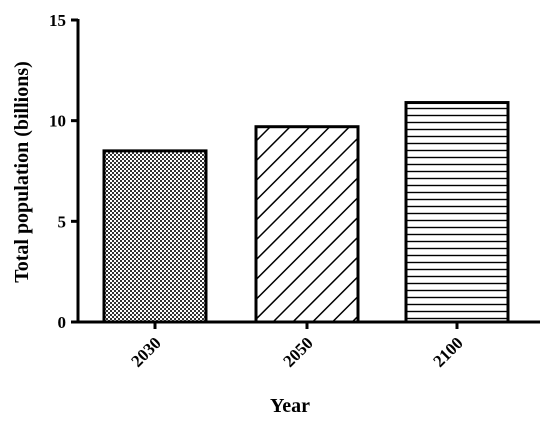  What do you see at coordinates (145, 351) in the screenshot?
I see `x-tick-label: 2030` at bounding box center [145, 351].